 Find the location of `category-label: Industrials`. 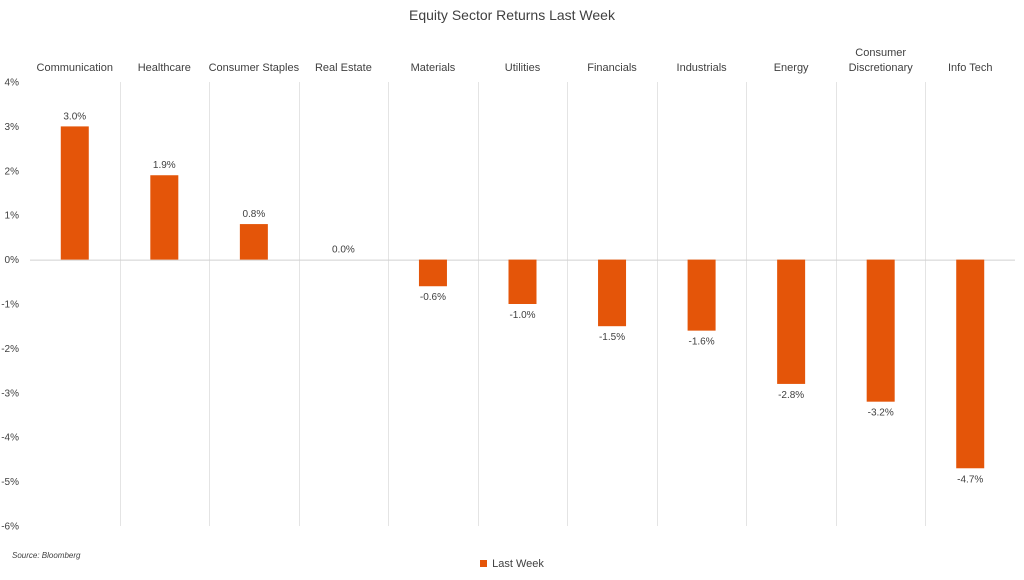

category-label: Industrials is located at coordinates (702, 68).